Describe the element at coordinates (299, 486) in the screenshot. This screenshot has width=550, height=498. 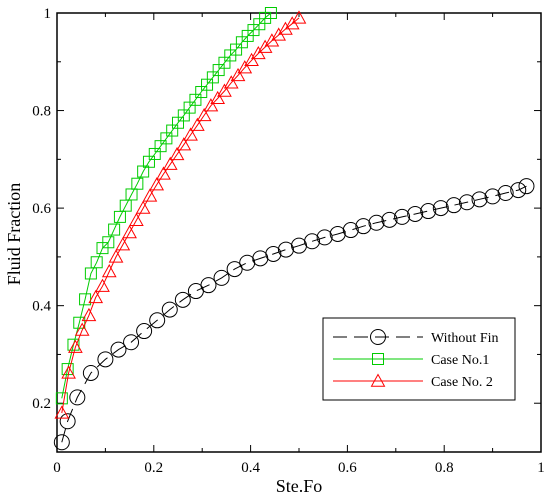
I see `x-axis-title: Ste.Fo` at that location.